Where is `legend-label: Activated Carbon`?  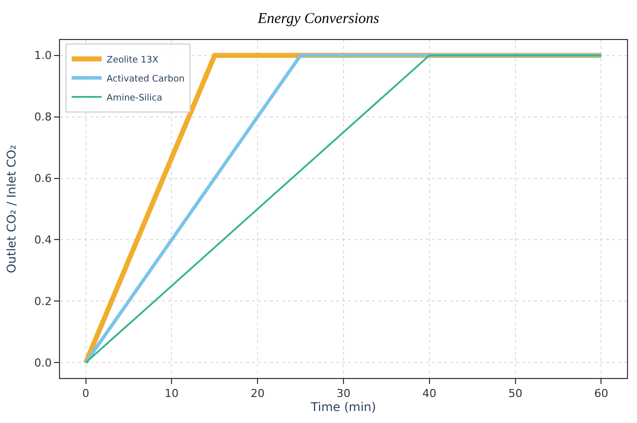 legend-label: Activated Carbon is located at coordinates (145, 79).